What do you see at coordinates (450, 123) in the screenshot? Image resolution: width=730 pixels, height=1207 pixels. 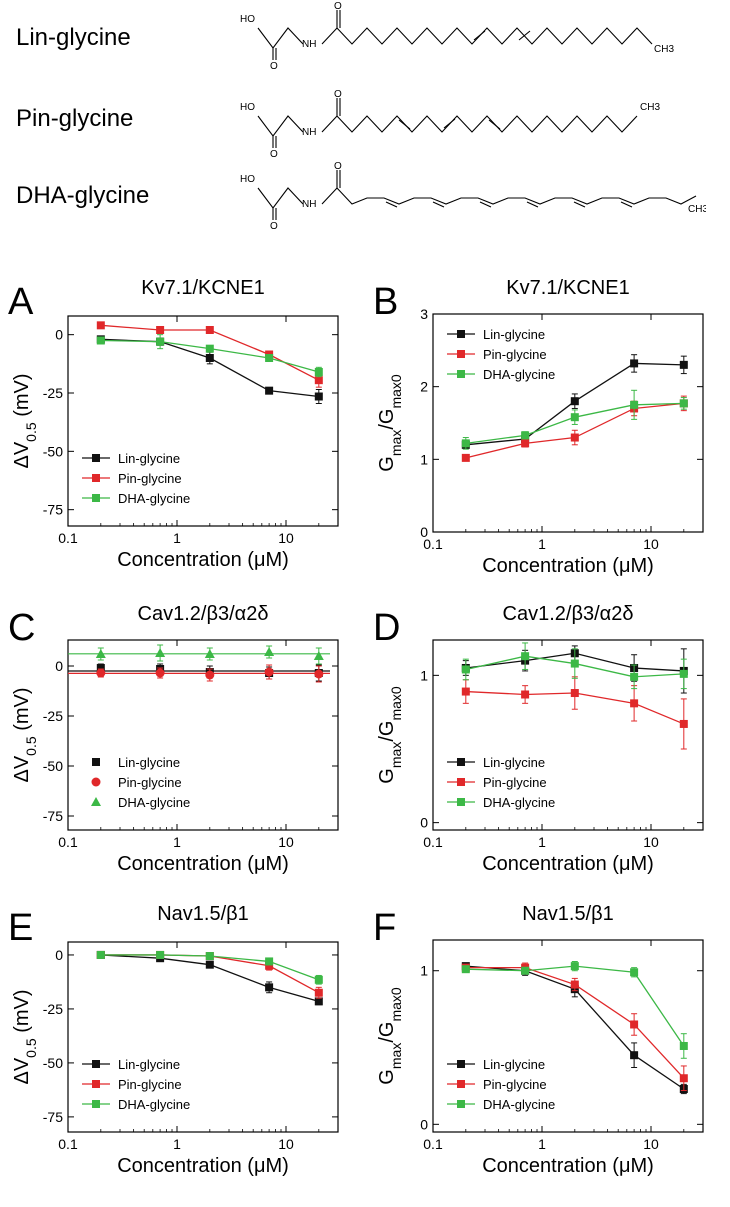 I see `pin-glycine-structure: HO NH O O CH3` at bounding box center [450, 123].